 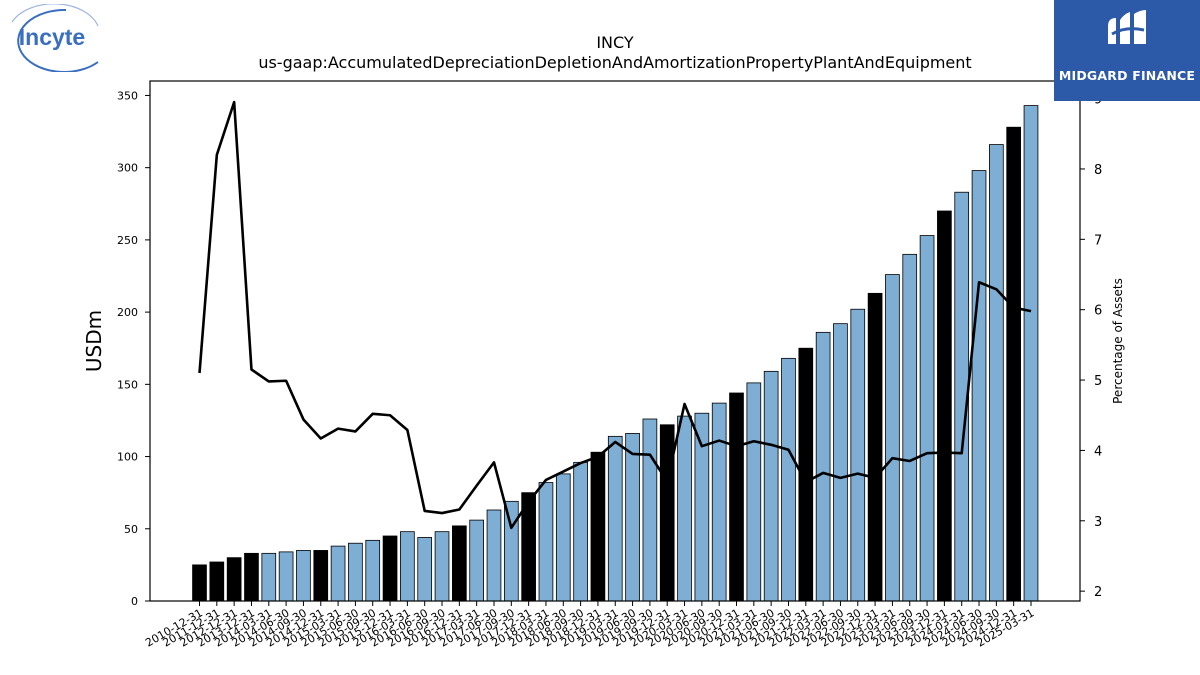 I want to click on left-axis-label: USDm, so click(x=94, y=341).